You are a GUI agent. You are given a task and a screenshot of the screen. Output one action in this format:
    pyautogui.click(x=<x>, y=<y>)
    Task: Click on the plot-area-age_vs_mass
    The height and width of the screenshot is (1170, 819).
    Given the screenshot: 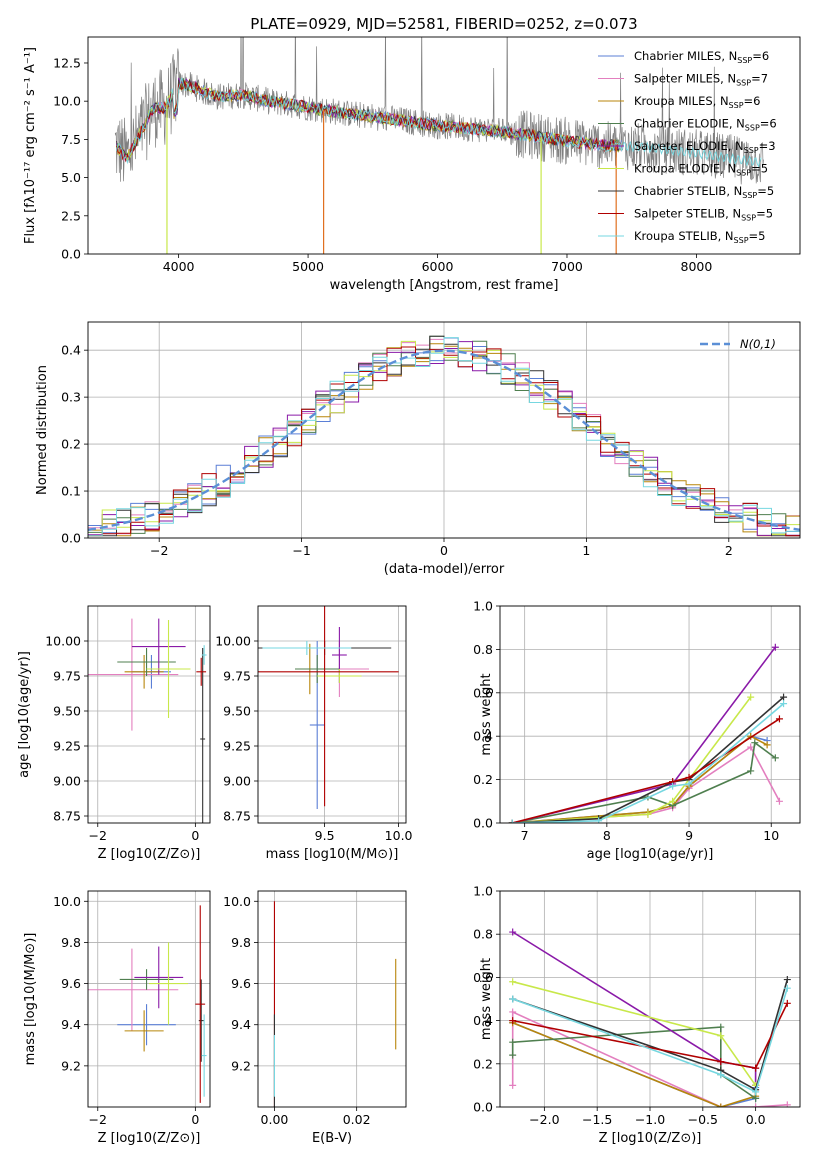 What is the action you would take?
    pyautogui.click(x=328, y=707)
    